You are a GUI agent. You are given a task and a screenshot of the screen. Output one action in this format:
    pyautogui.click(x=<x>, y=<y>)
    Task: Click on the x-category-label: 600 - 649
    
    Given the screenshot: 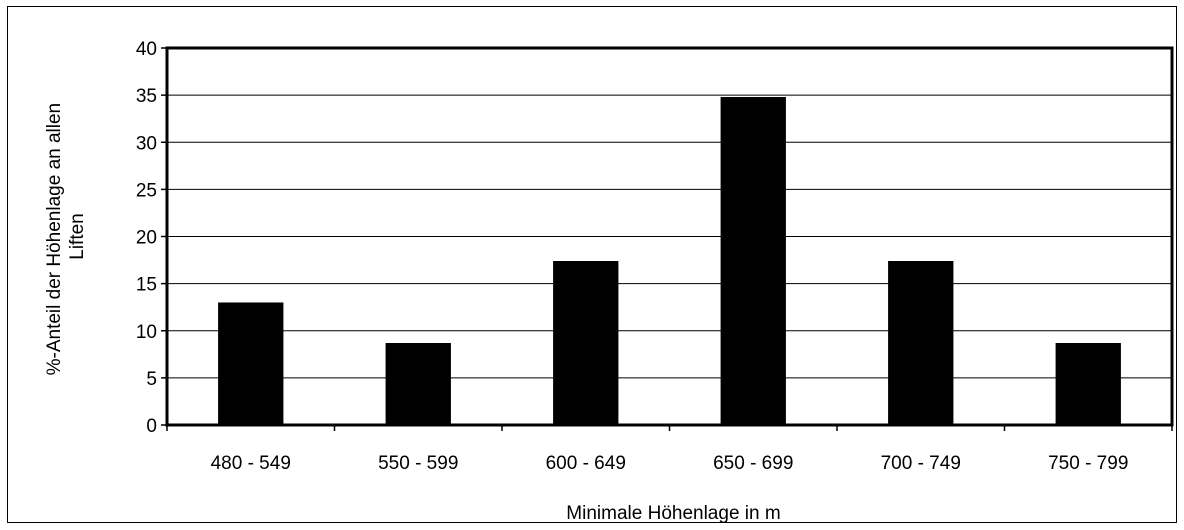 What is the action you would take?
    pyautogui.click(x=586, y=463)
    